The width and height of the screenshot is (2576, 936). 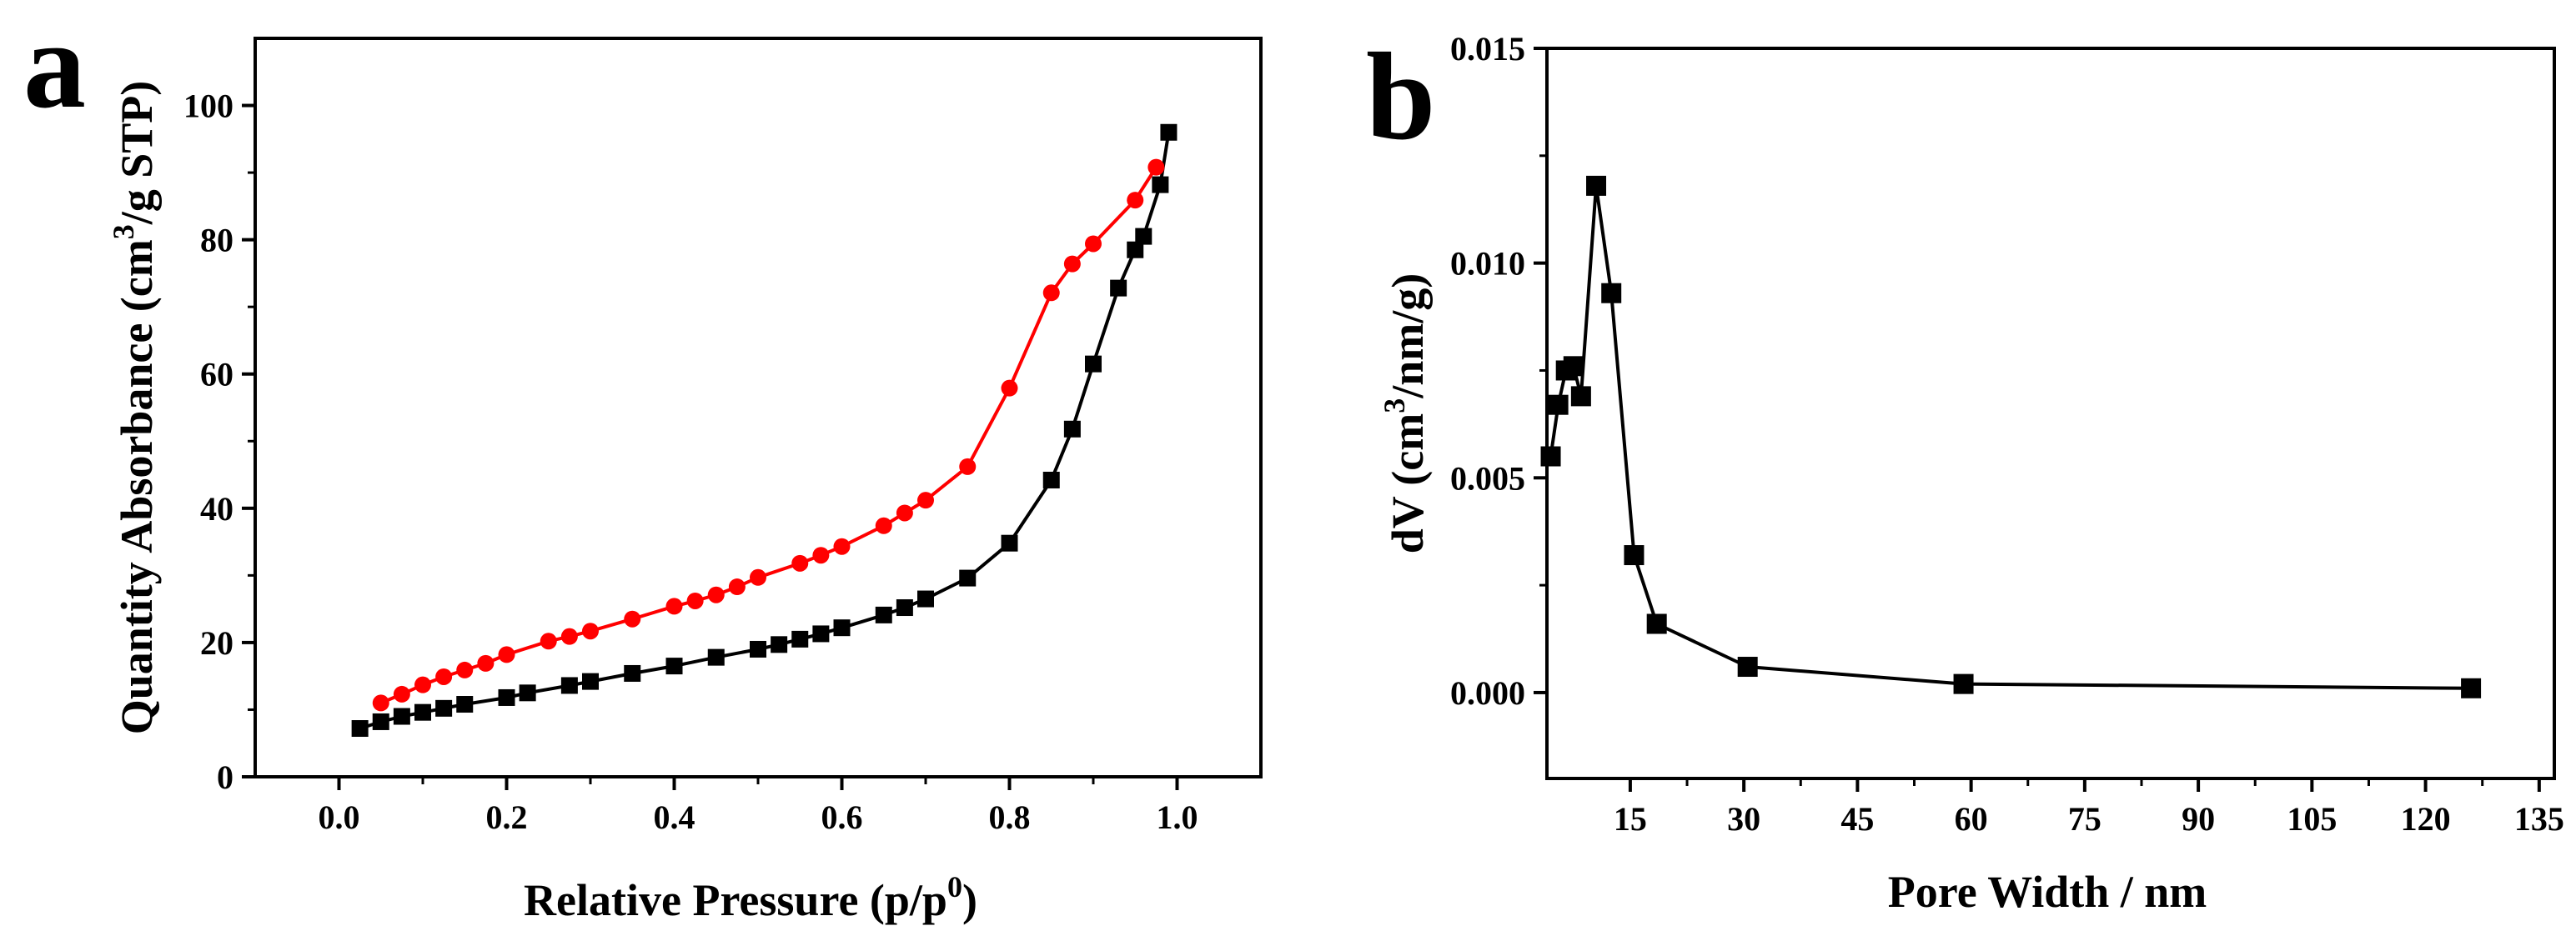 What do you see at coordinates (750, 898) in the screenshot?
I see `panel-a-x-axis-label: Relative Pressure (p/p0)` at bounding box center [750, 898].